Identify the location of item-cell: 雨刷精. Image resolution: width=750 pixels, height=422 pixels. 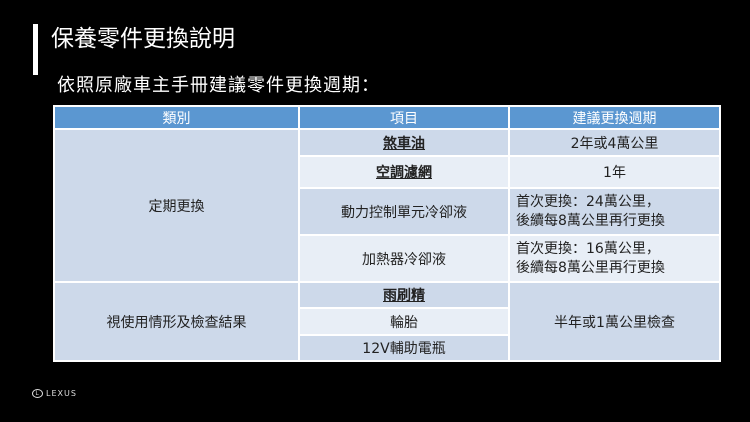
(404, 295).